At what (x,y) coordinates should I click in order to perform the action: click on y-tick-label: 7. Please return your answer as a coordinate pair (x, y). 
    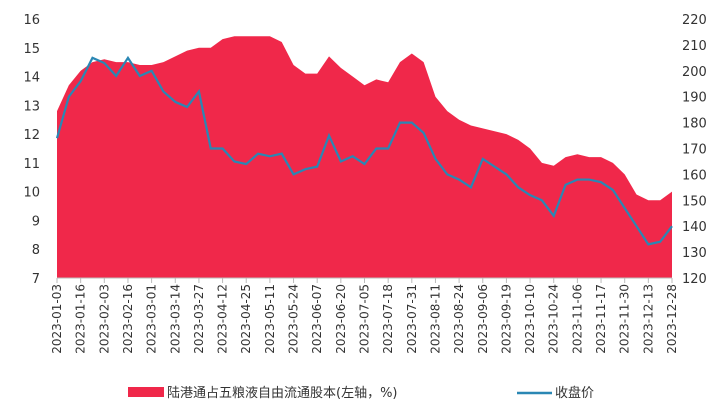
    Looking at the image, I should click on (36, 279).